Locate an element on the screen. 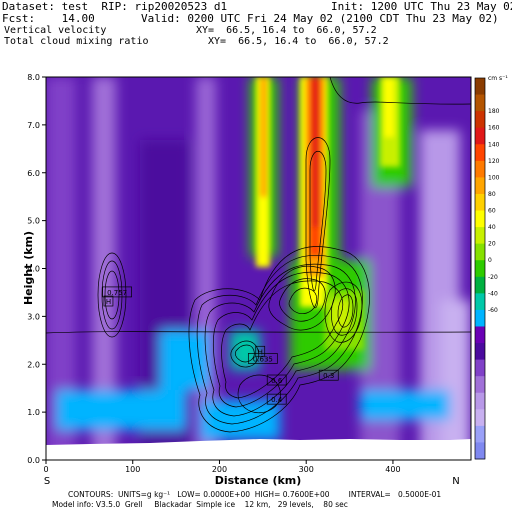 This screenshot has height=512, width=512. x-tick-label: 0 is located at coordinates (45, 469).